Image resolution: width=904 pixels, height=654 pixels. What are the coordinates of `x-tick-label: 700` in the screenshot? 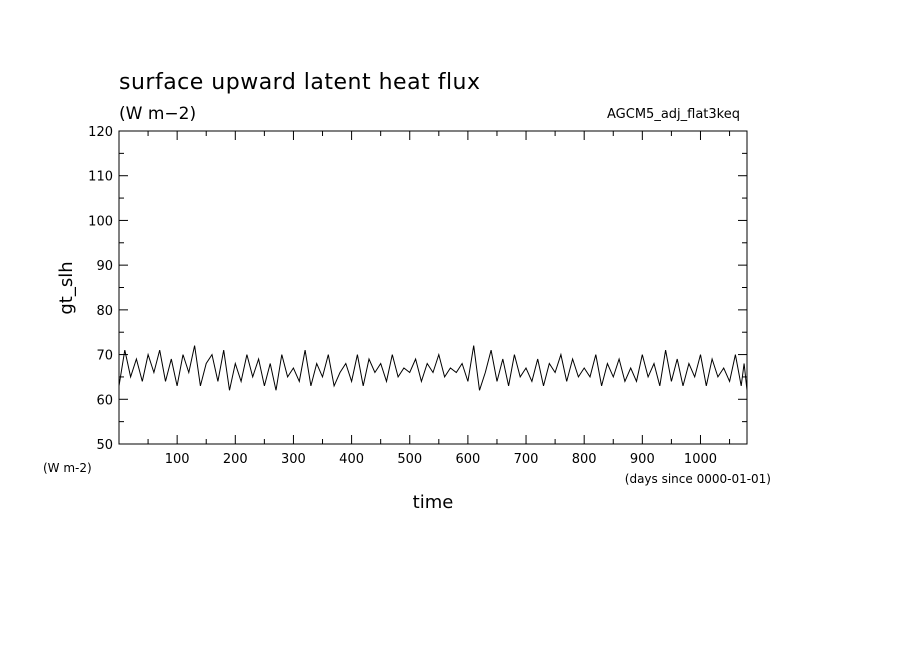 It's located at (526, 459).